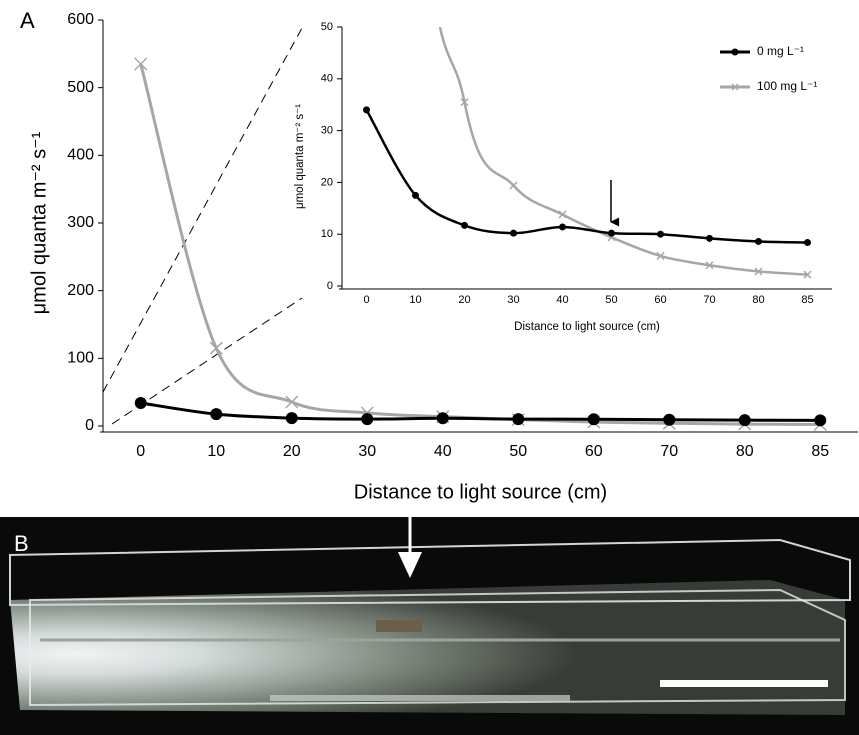 This screenshot has width=859, height=735. What do you see at coordinates (80, 290) in the screenshot?
I see `y-tick-label: 200` at bounding box center [80, 290].